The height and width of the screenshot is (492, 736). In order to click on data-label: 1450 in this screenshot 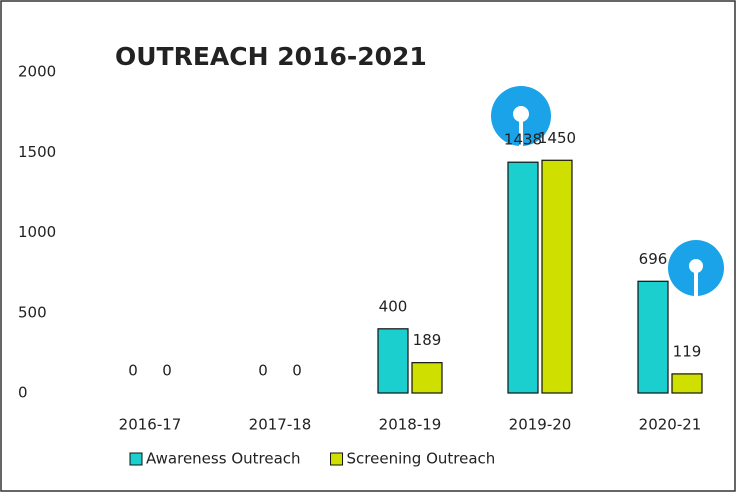, I will do `click(557, 138)`.